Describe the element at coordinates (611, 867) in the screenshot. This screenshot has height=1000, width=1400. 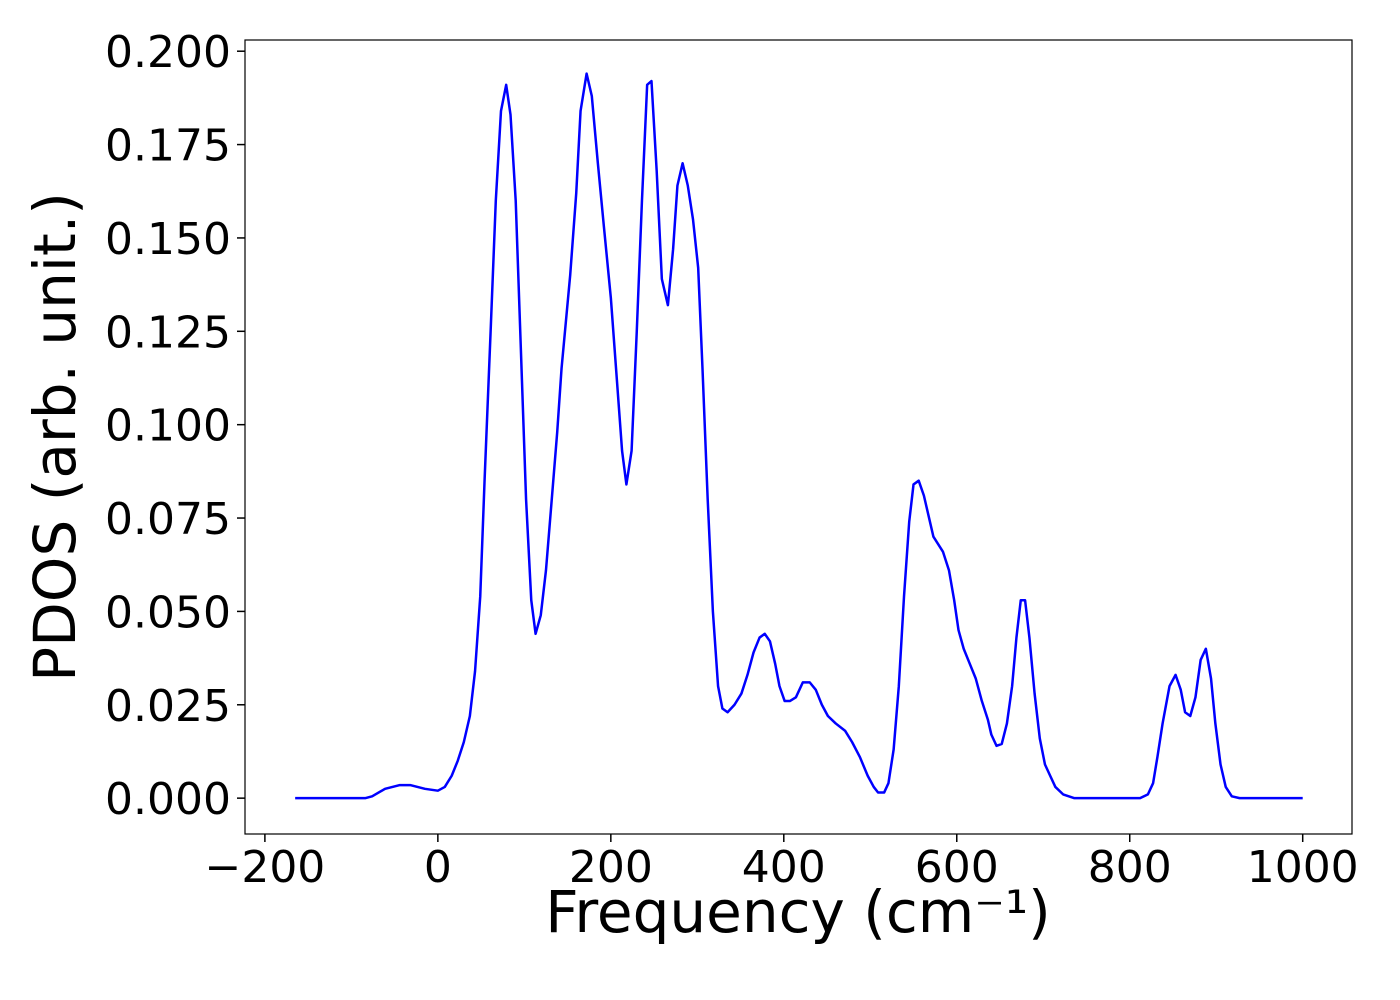
I see `x-tick-label: 200` at that location.